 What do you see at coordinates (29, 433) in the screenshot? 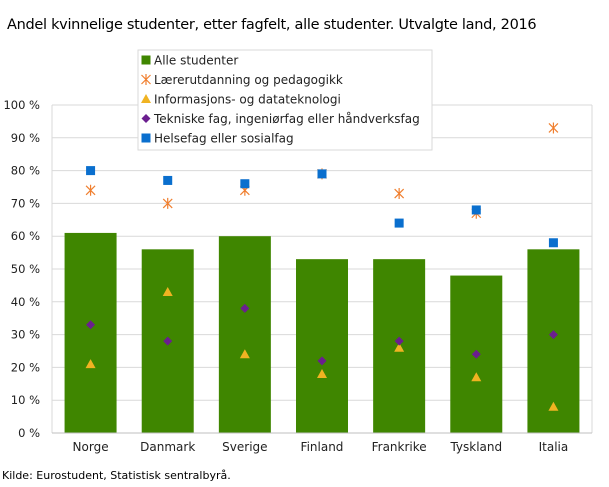
I see `y-tick-label: 0 %` at bounding box center [29, 433].